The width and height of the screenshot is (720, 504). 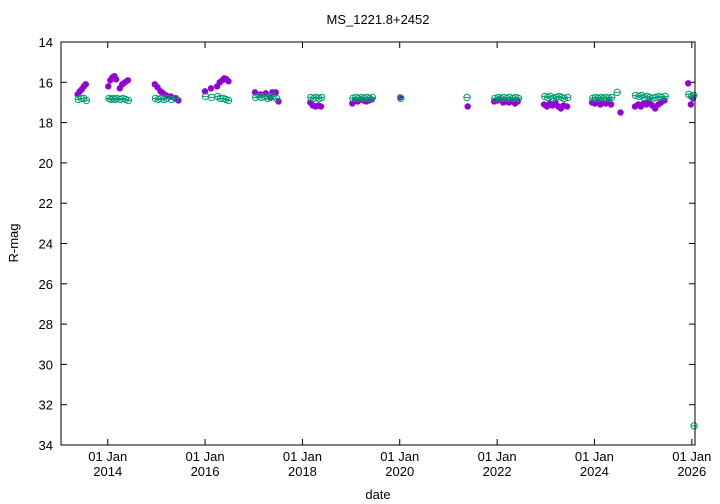 I want to click on x-tick-label-year: 2014, so click(x=107, y=471).